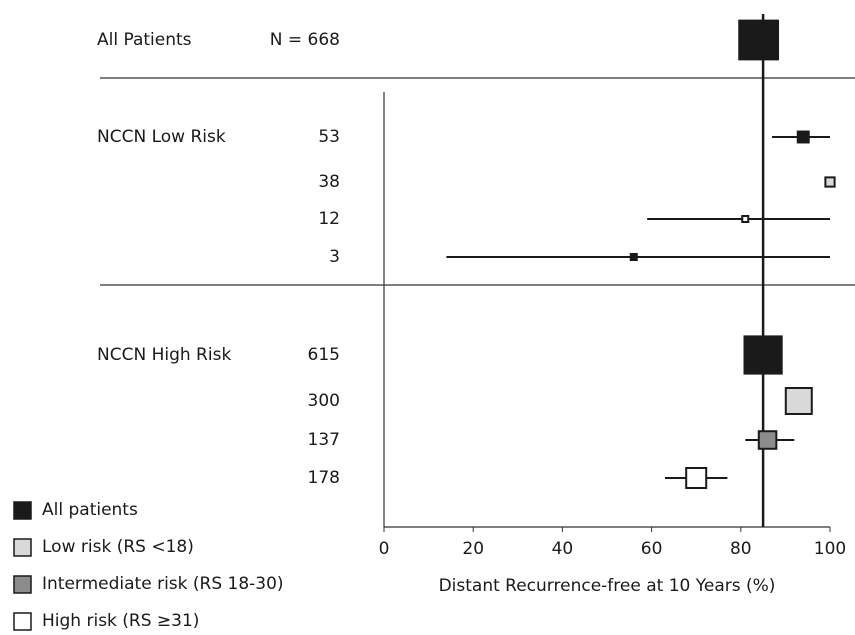  I want to click on n-label: 178, so click(324, 478).